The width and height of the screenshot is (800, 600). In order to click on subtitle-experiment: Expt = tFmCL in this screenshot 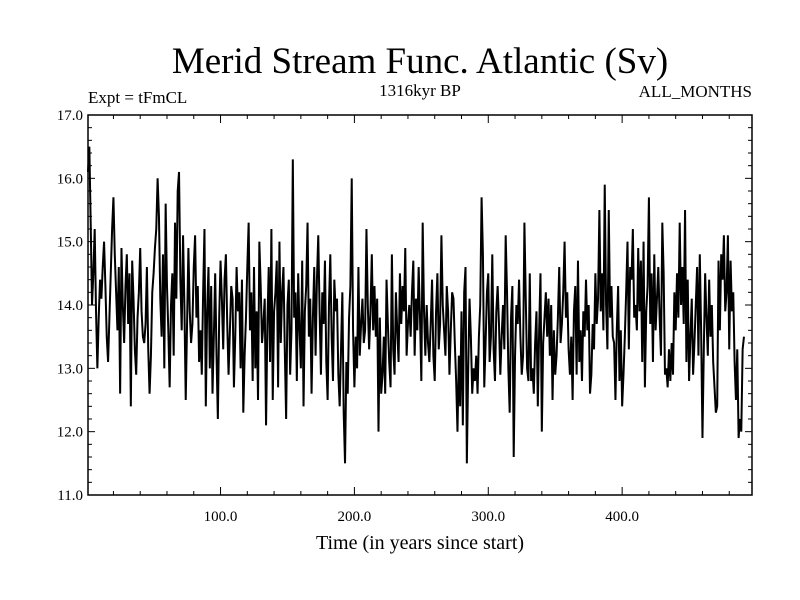, I will do `click(137, 97)`.